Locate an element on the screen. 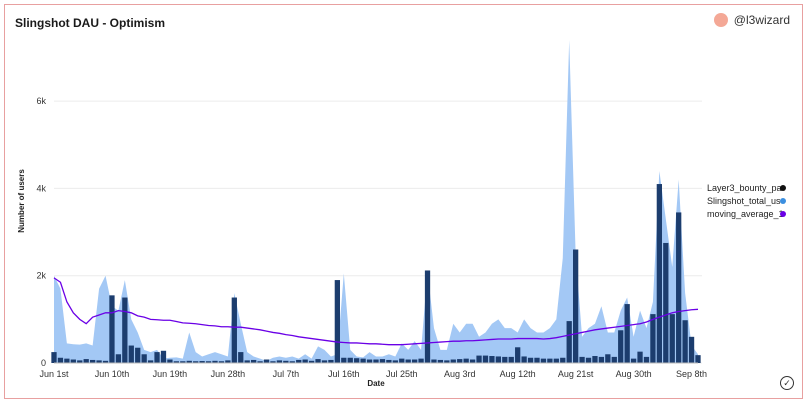  y-tick-label: 6k is located at coordinates (41, 101).